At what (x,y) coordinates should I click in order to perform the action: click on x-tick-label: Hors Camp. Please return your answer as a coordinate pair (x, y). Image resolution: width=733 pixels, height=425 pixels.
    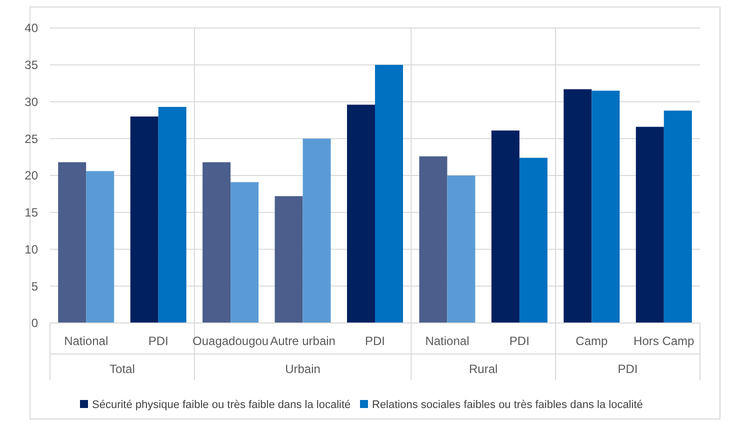
    Looking at the image, I should click on (664, 341).